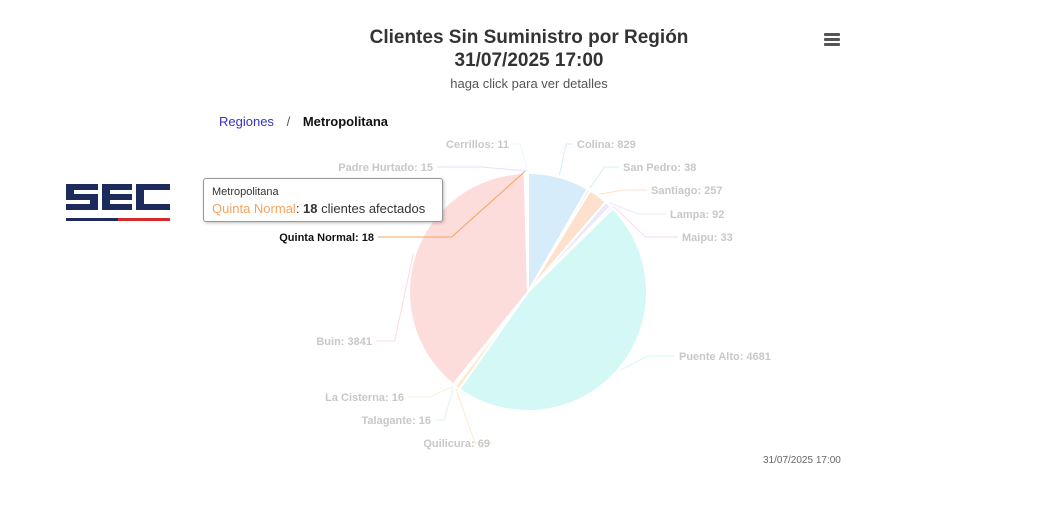 The image size is (1062, 524). What do you see at coordinates (474, 416) in the screenshot?
I see `connector-quilicura` at bounding box center [474, 416].